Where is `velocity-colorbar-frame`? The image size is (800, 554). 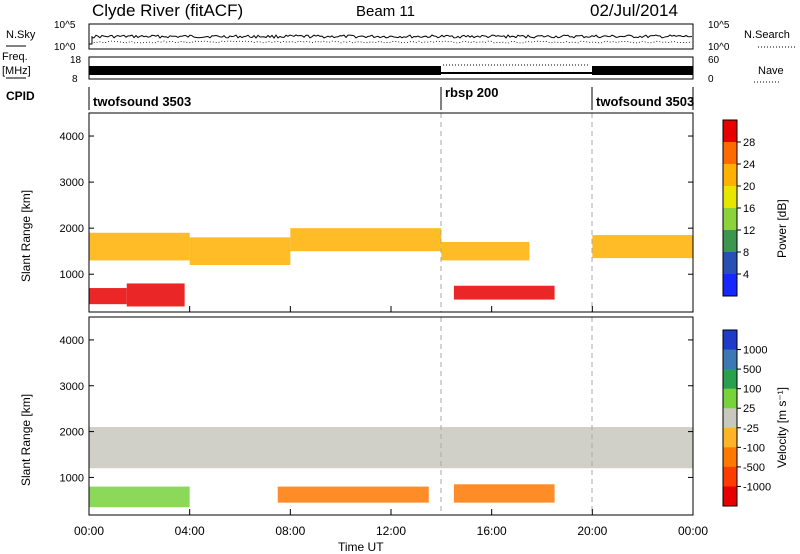
velocity-colorbar-frame is located at coordinates (730, 418).